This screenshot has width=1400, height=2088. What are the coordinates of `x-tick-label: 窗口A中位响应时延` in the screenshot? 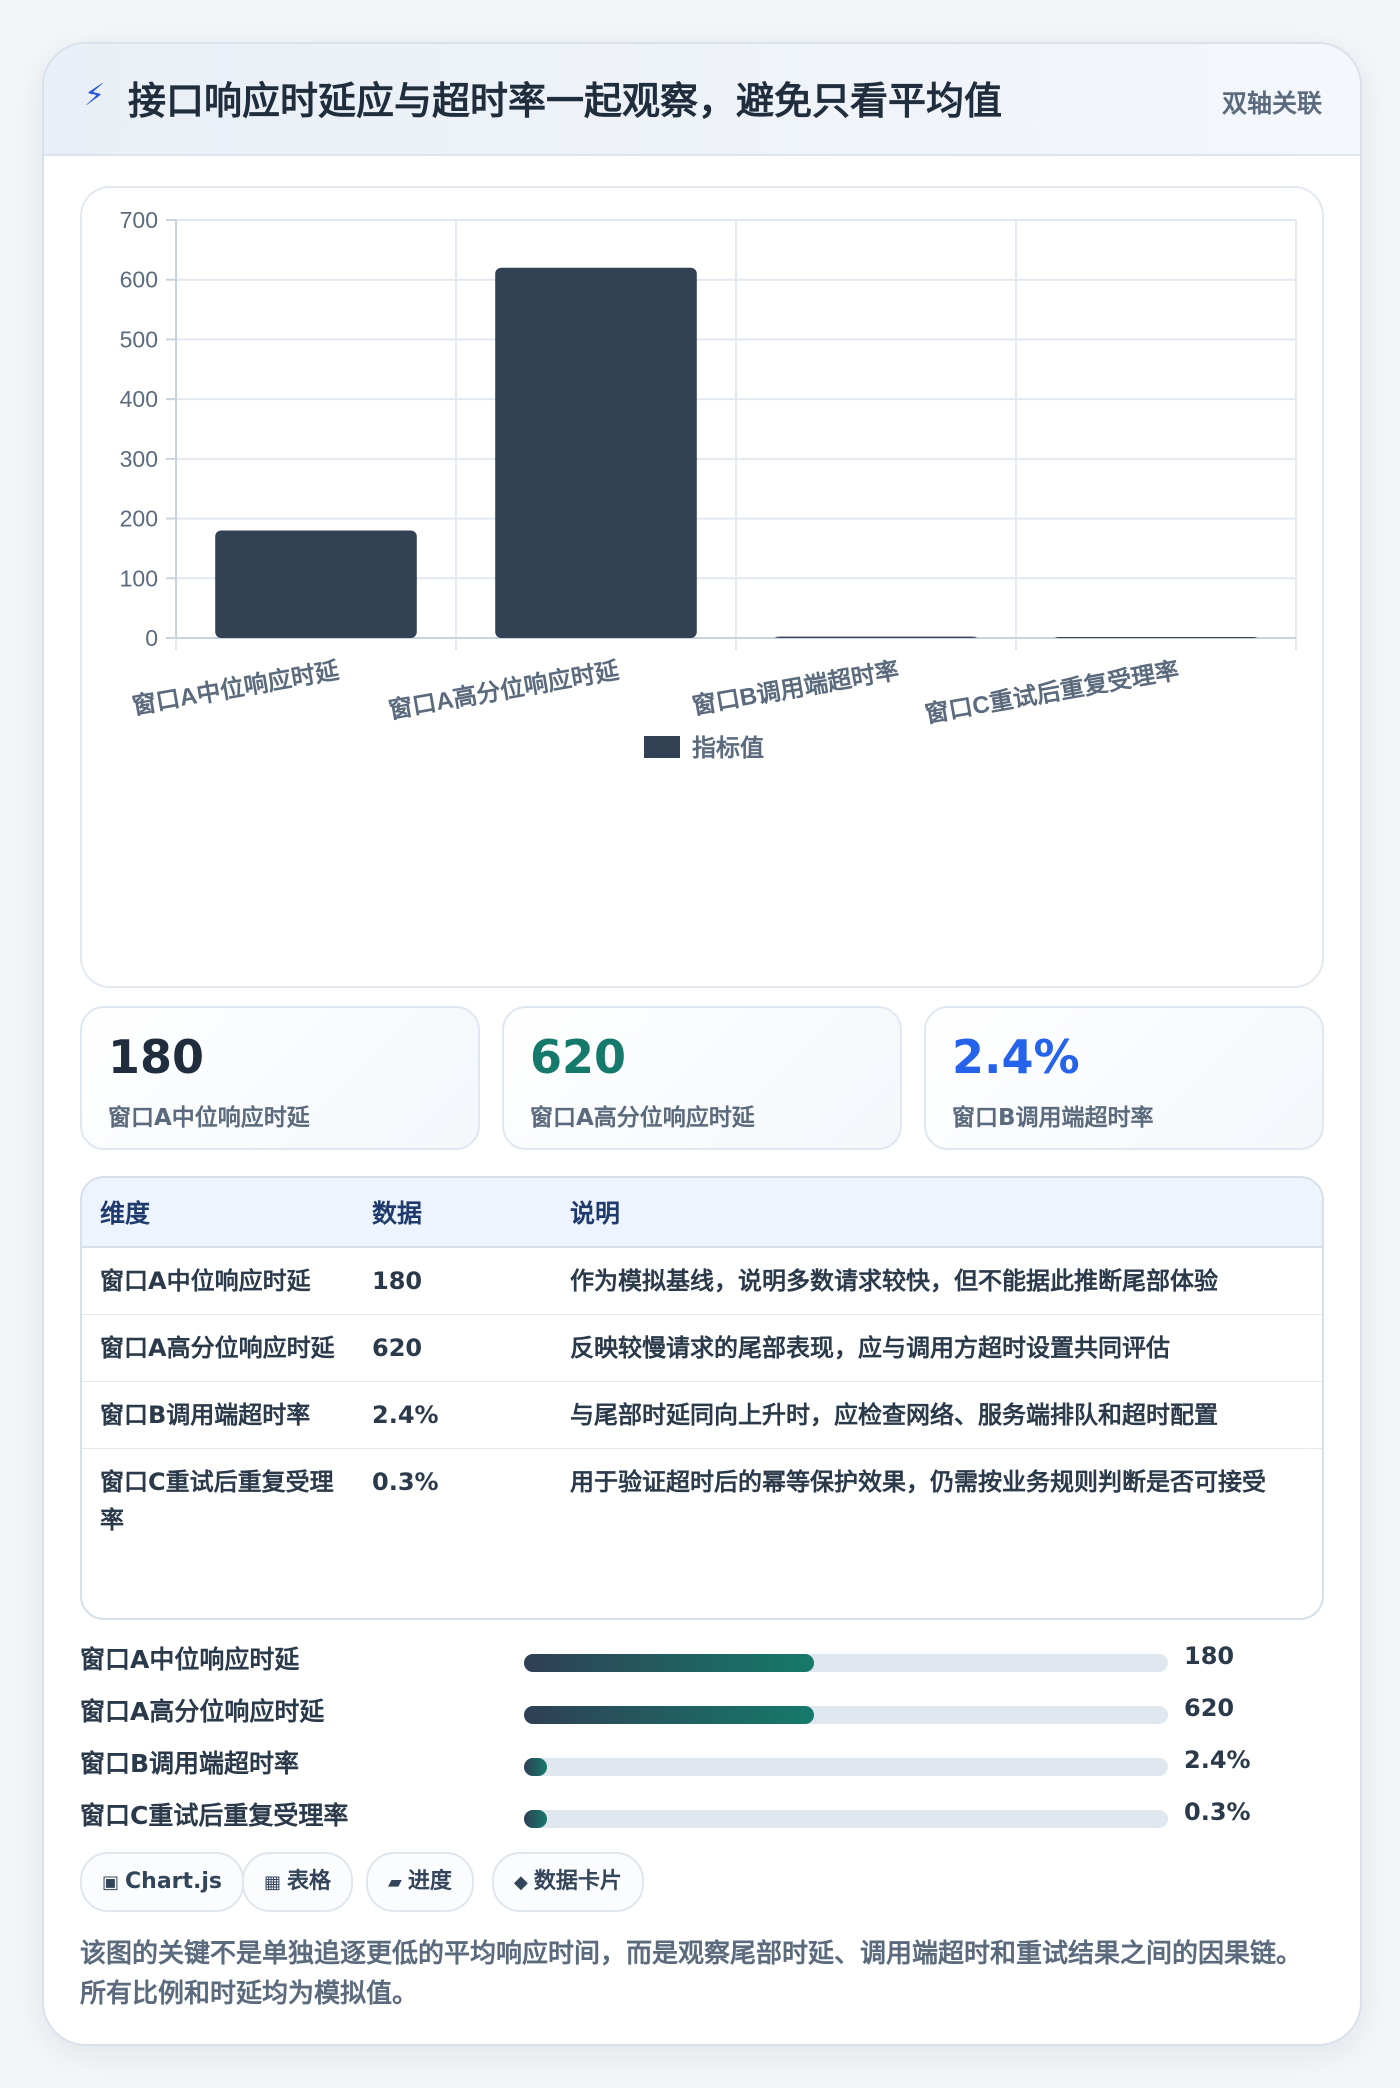 It's located at (236, 688).